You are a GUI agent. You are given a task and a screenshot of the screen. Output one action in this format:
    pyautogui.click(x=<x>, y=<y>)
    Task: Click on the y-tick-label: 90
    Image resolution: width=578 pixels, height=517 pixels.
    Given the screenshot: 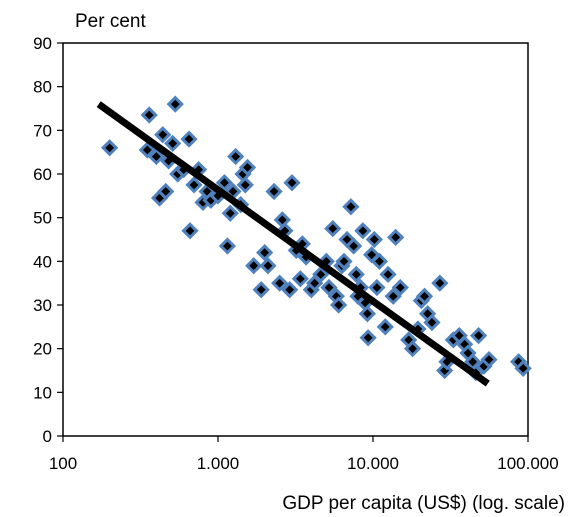 What is the action you would take?
    pyautogui.click(x=42, y=43)
    